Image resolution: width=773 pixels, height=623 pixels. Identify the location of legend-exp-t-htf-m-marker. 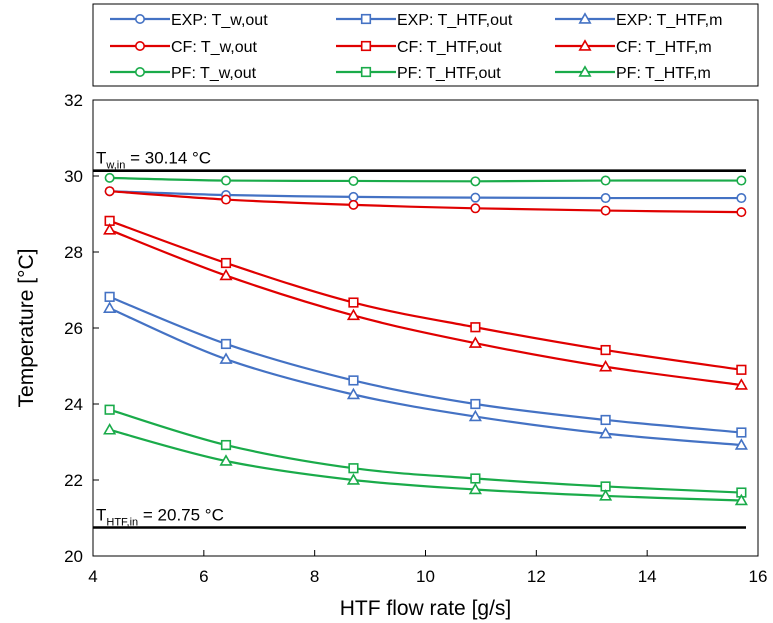
(585, 18).